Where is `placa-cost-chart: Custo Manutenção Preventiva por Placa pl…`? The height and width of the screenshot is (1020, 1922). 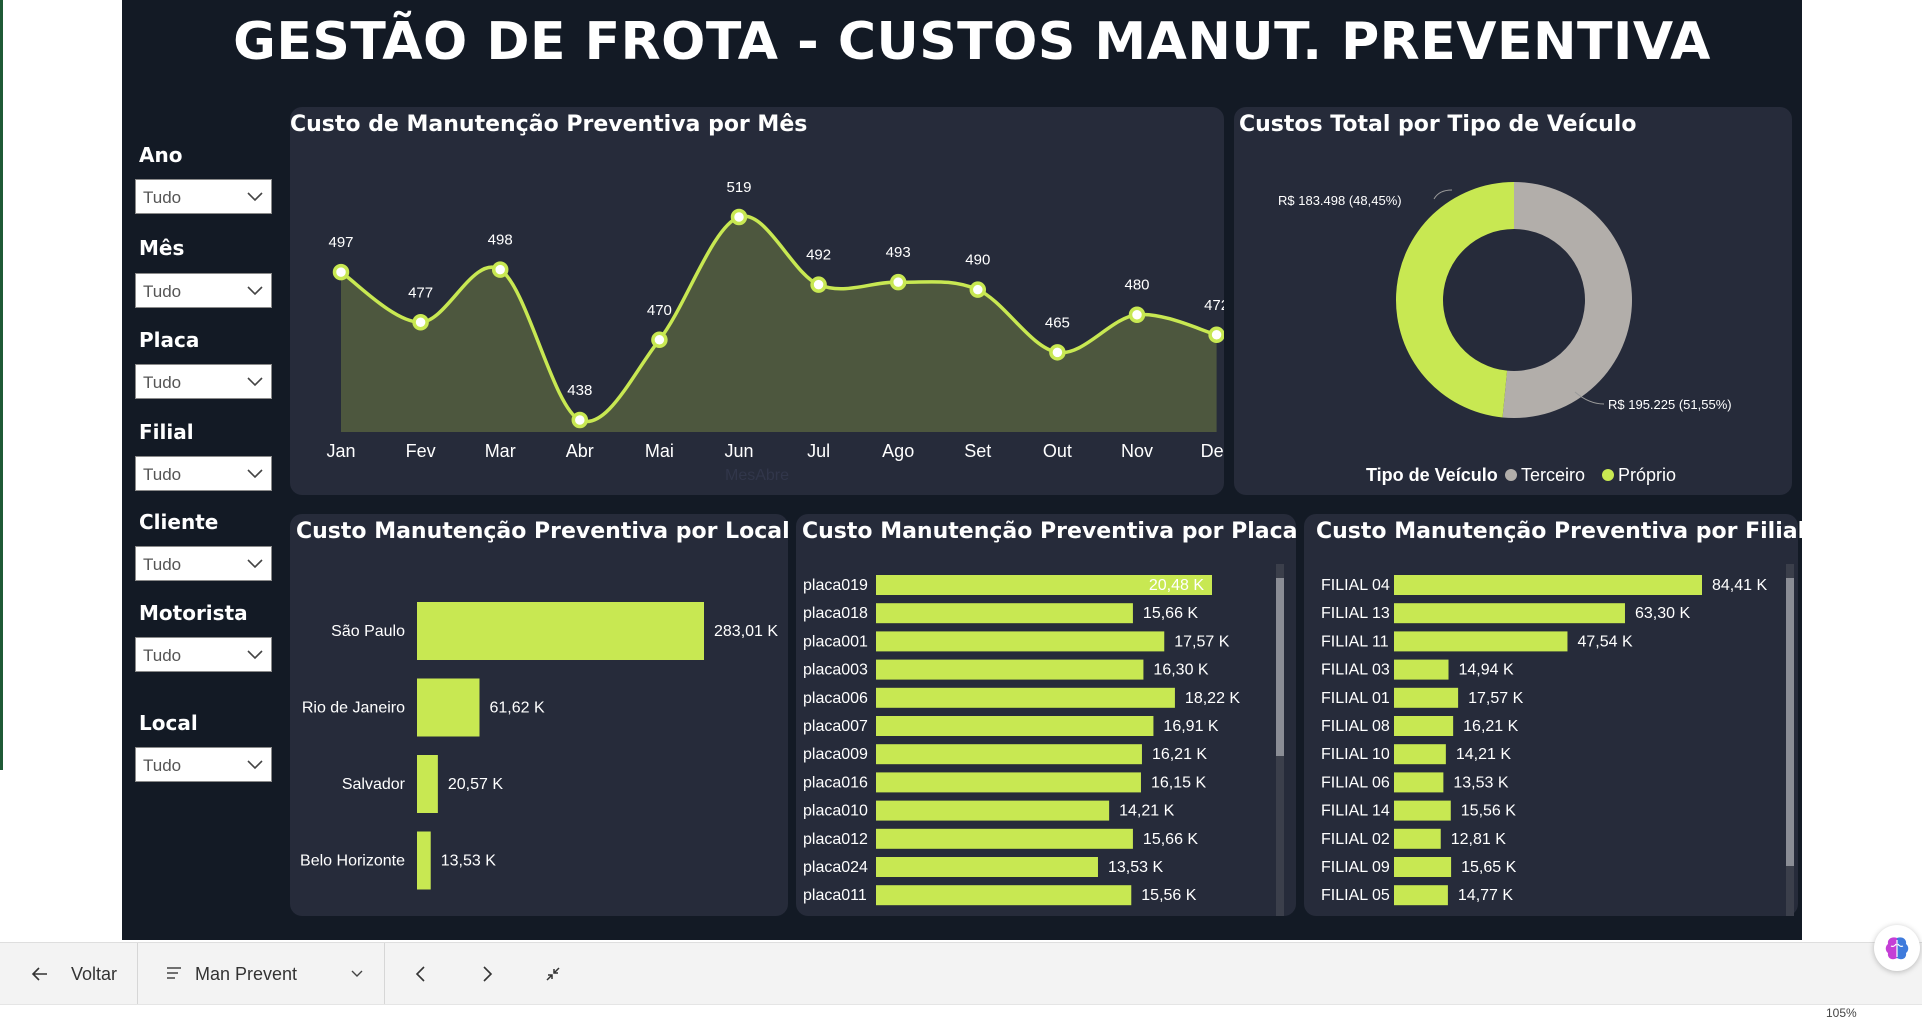
placa-cost-chart: Custo Manutenção Preventiva por Placa pl… is located at coordinates (1047, 715).